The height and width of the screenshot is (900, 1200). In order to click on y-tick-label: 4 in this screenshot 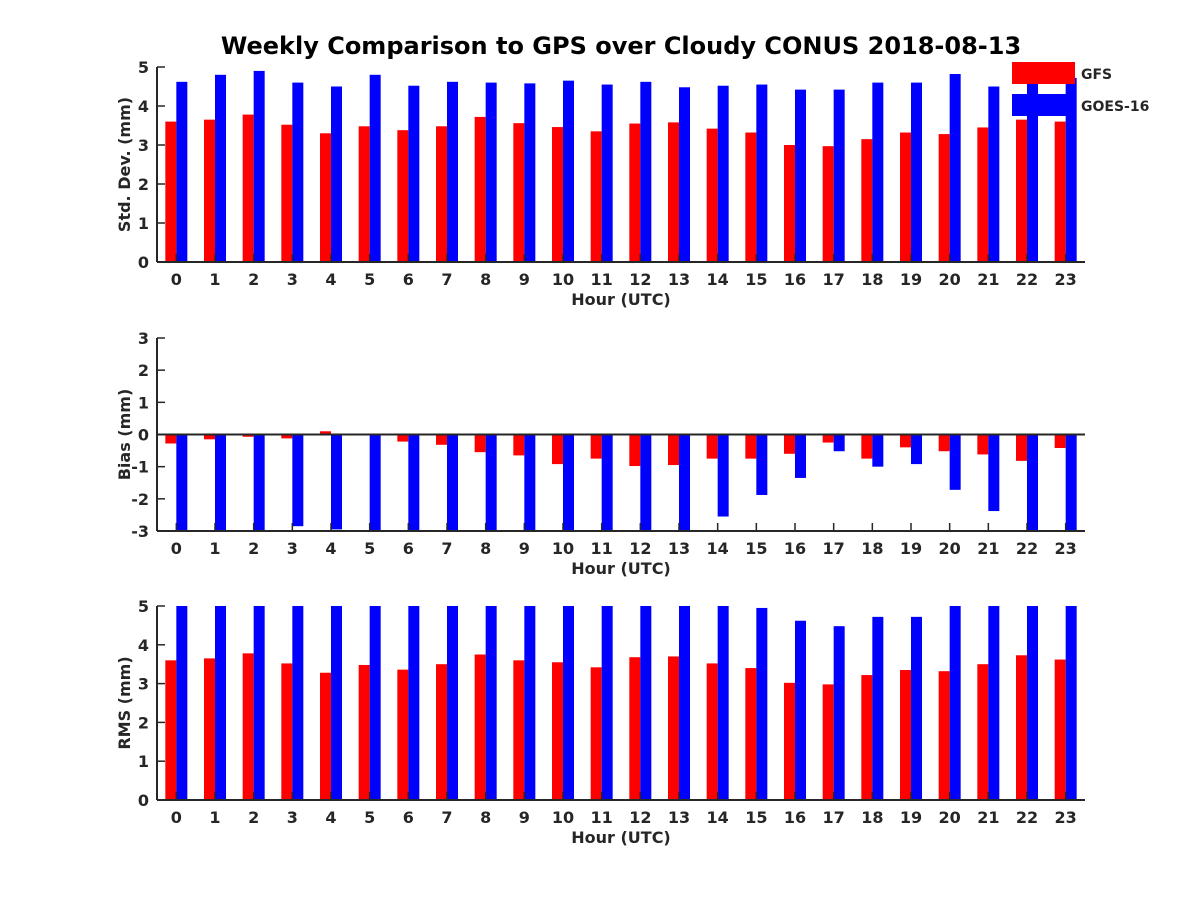, I will do `click(143, 106)`.